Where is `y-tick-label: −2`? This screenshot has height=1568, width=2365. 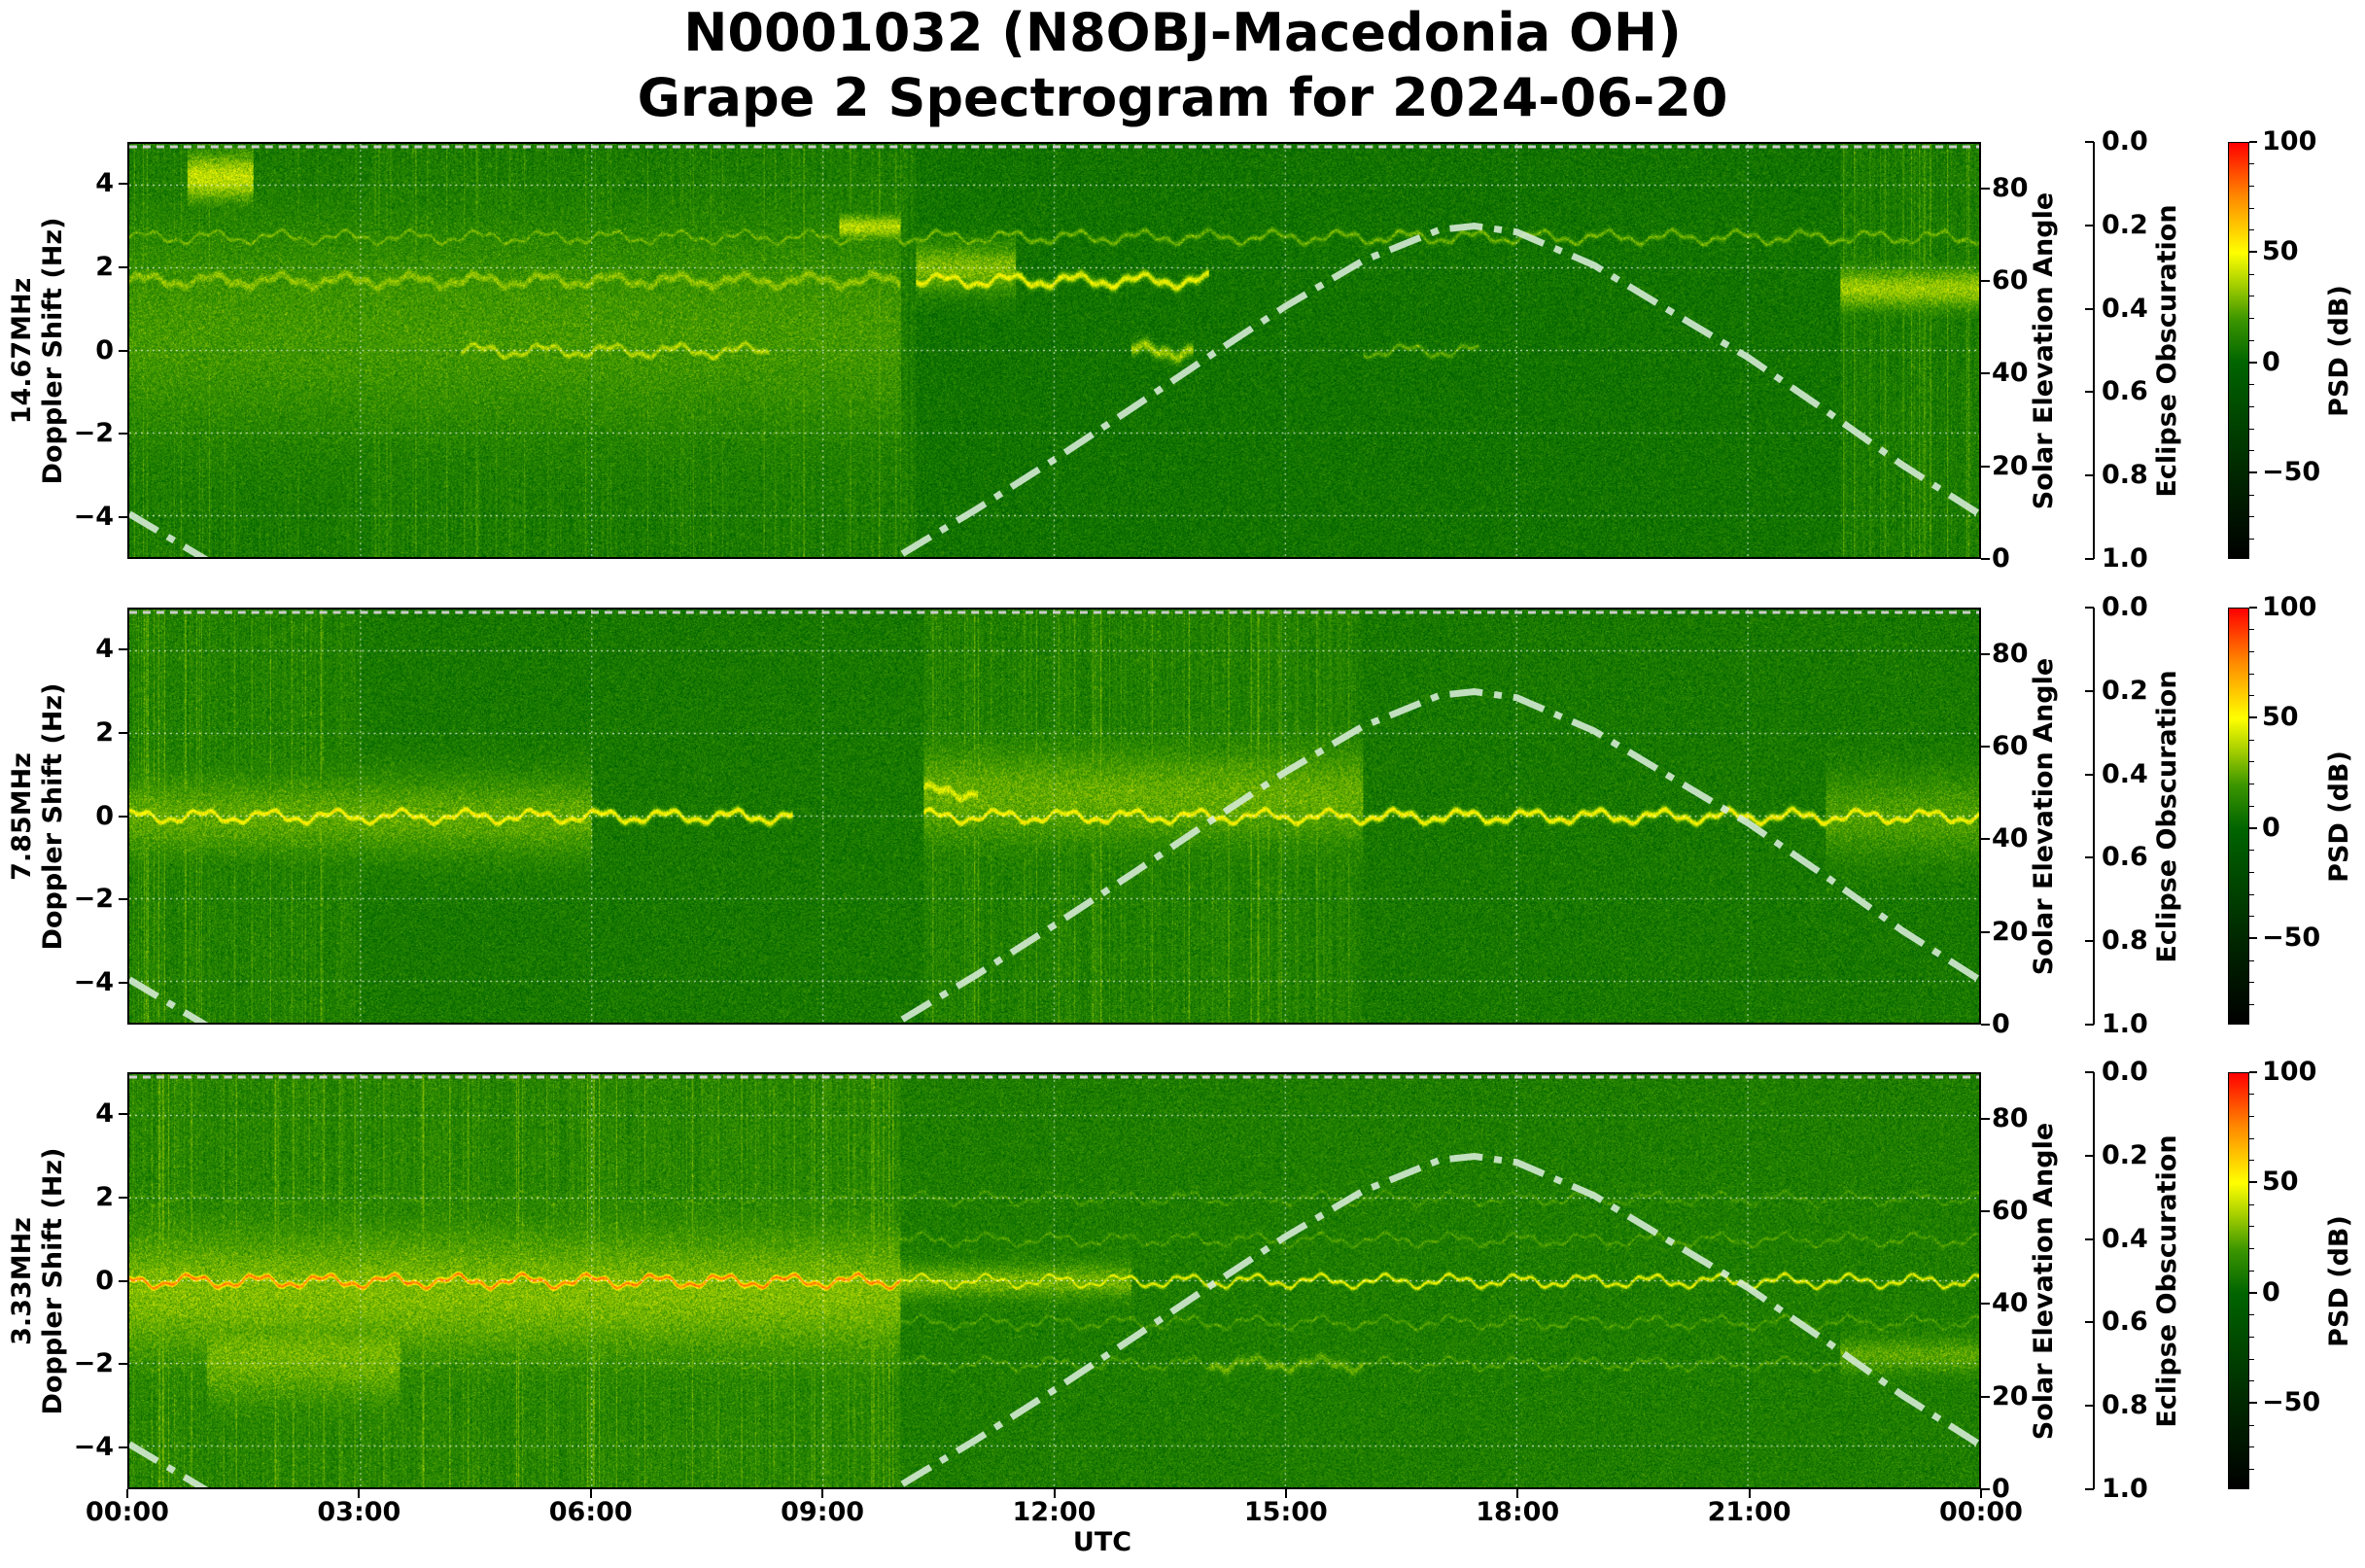 y-tick-label: −2 is located at coordinates (94, 1363).